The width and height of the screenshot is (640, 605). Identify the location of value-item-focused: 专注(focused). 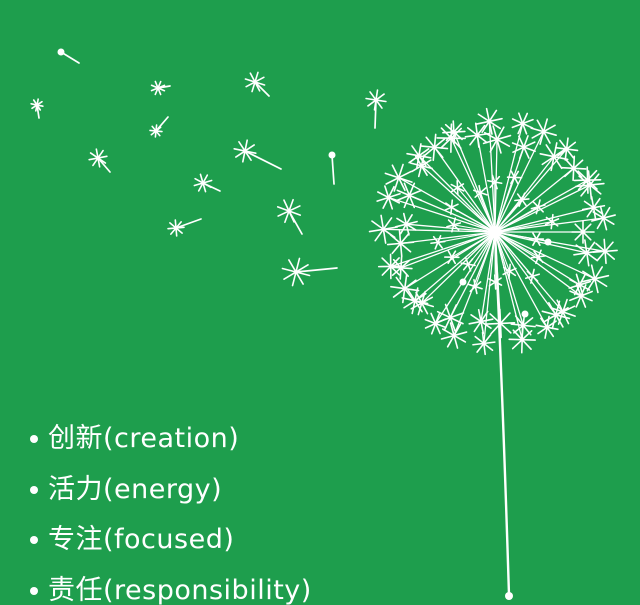
(171, 540).